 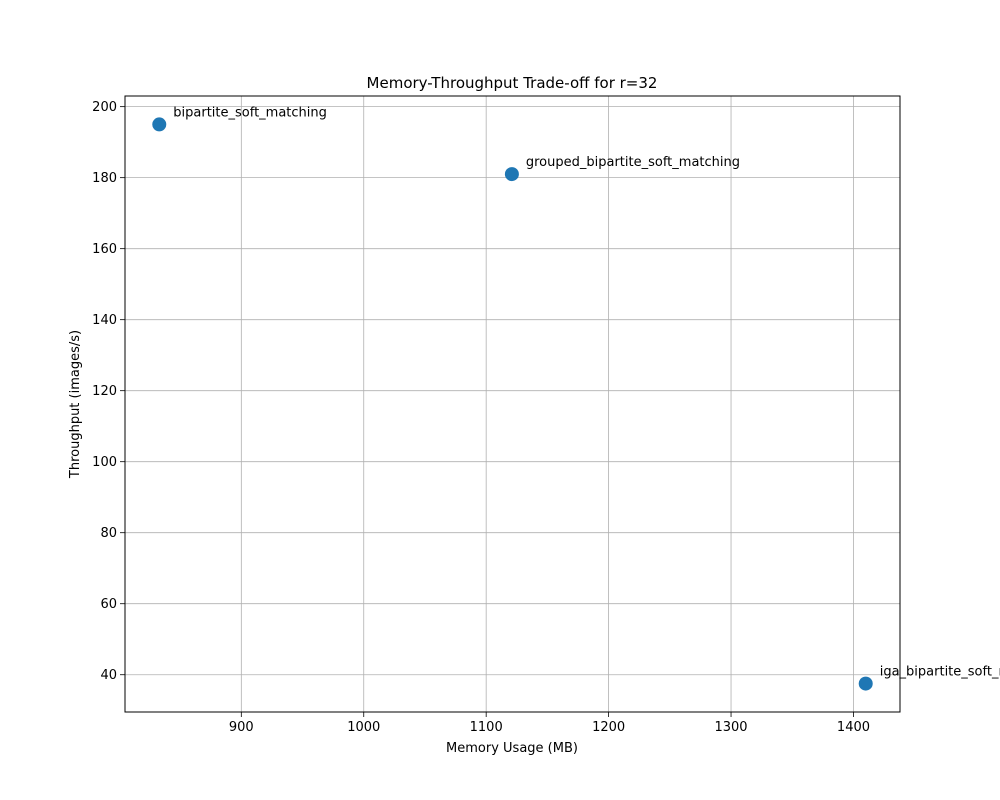 I want to click on x-tick-label: 1000, so click(x=363, y=727).